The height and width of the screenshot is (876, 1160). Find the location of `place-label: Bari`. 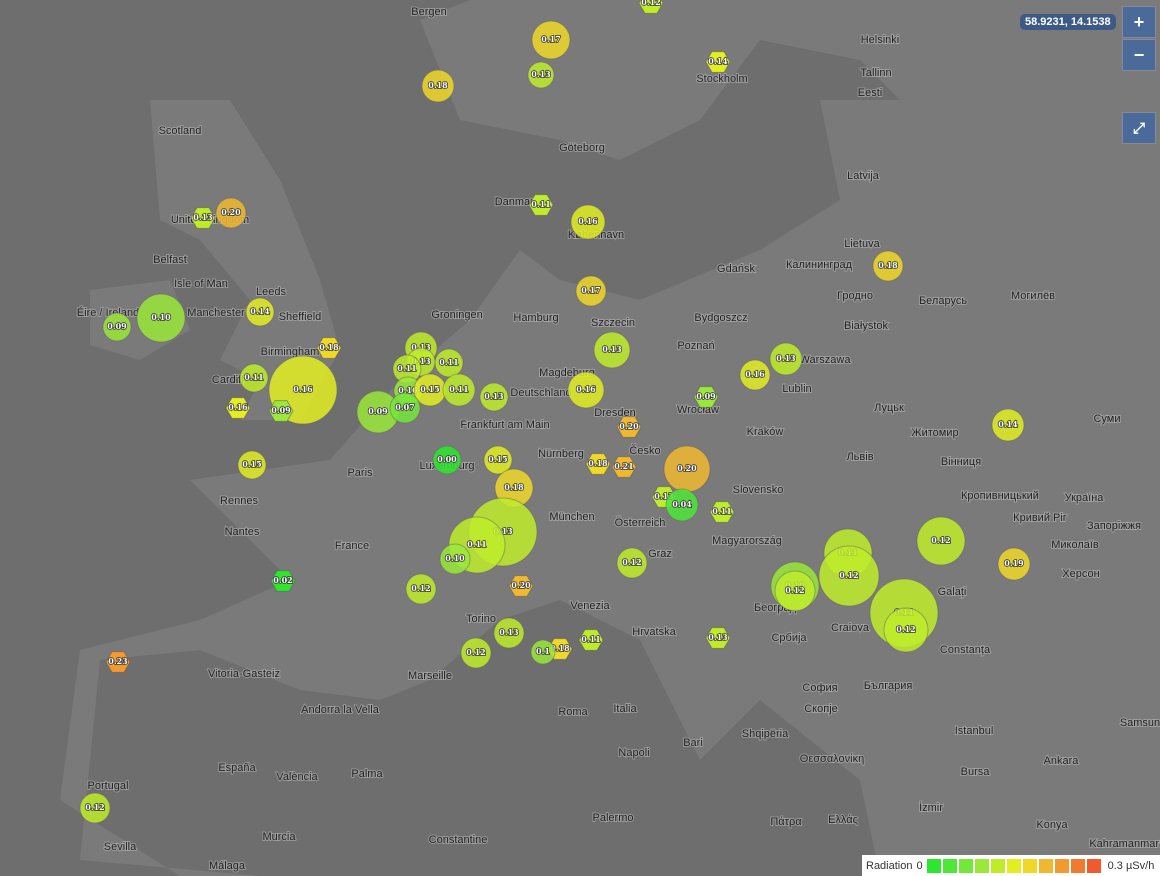

place-label: Bari is located at coordinates (693, 743).